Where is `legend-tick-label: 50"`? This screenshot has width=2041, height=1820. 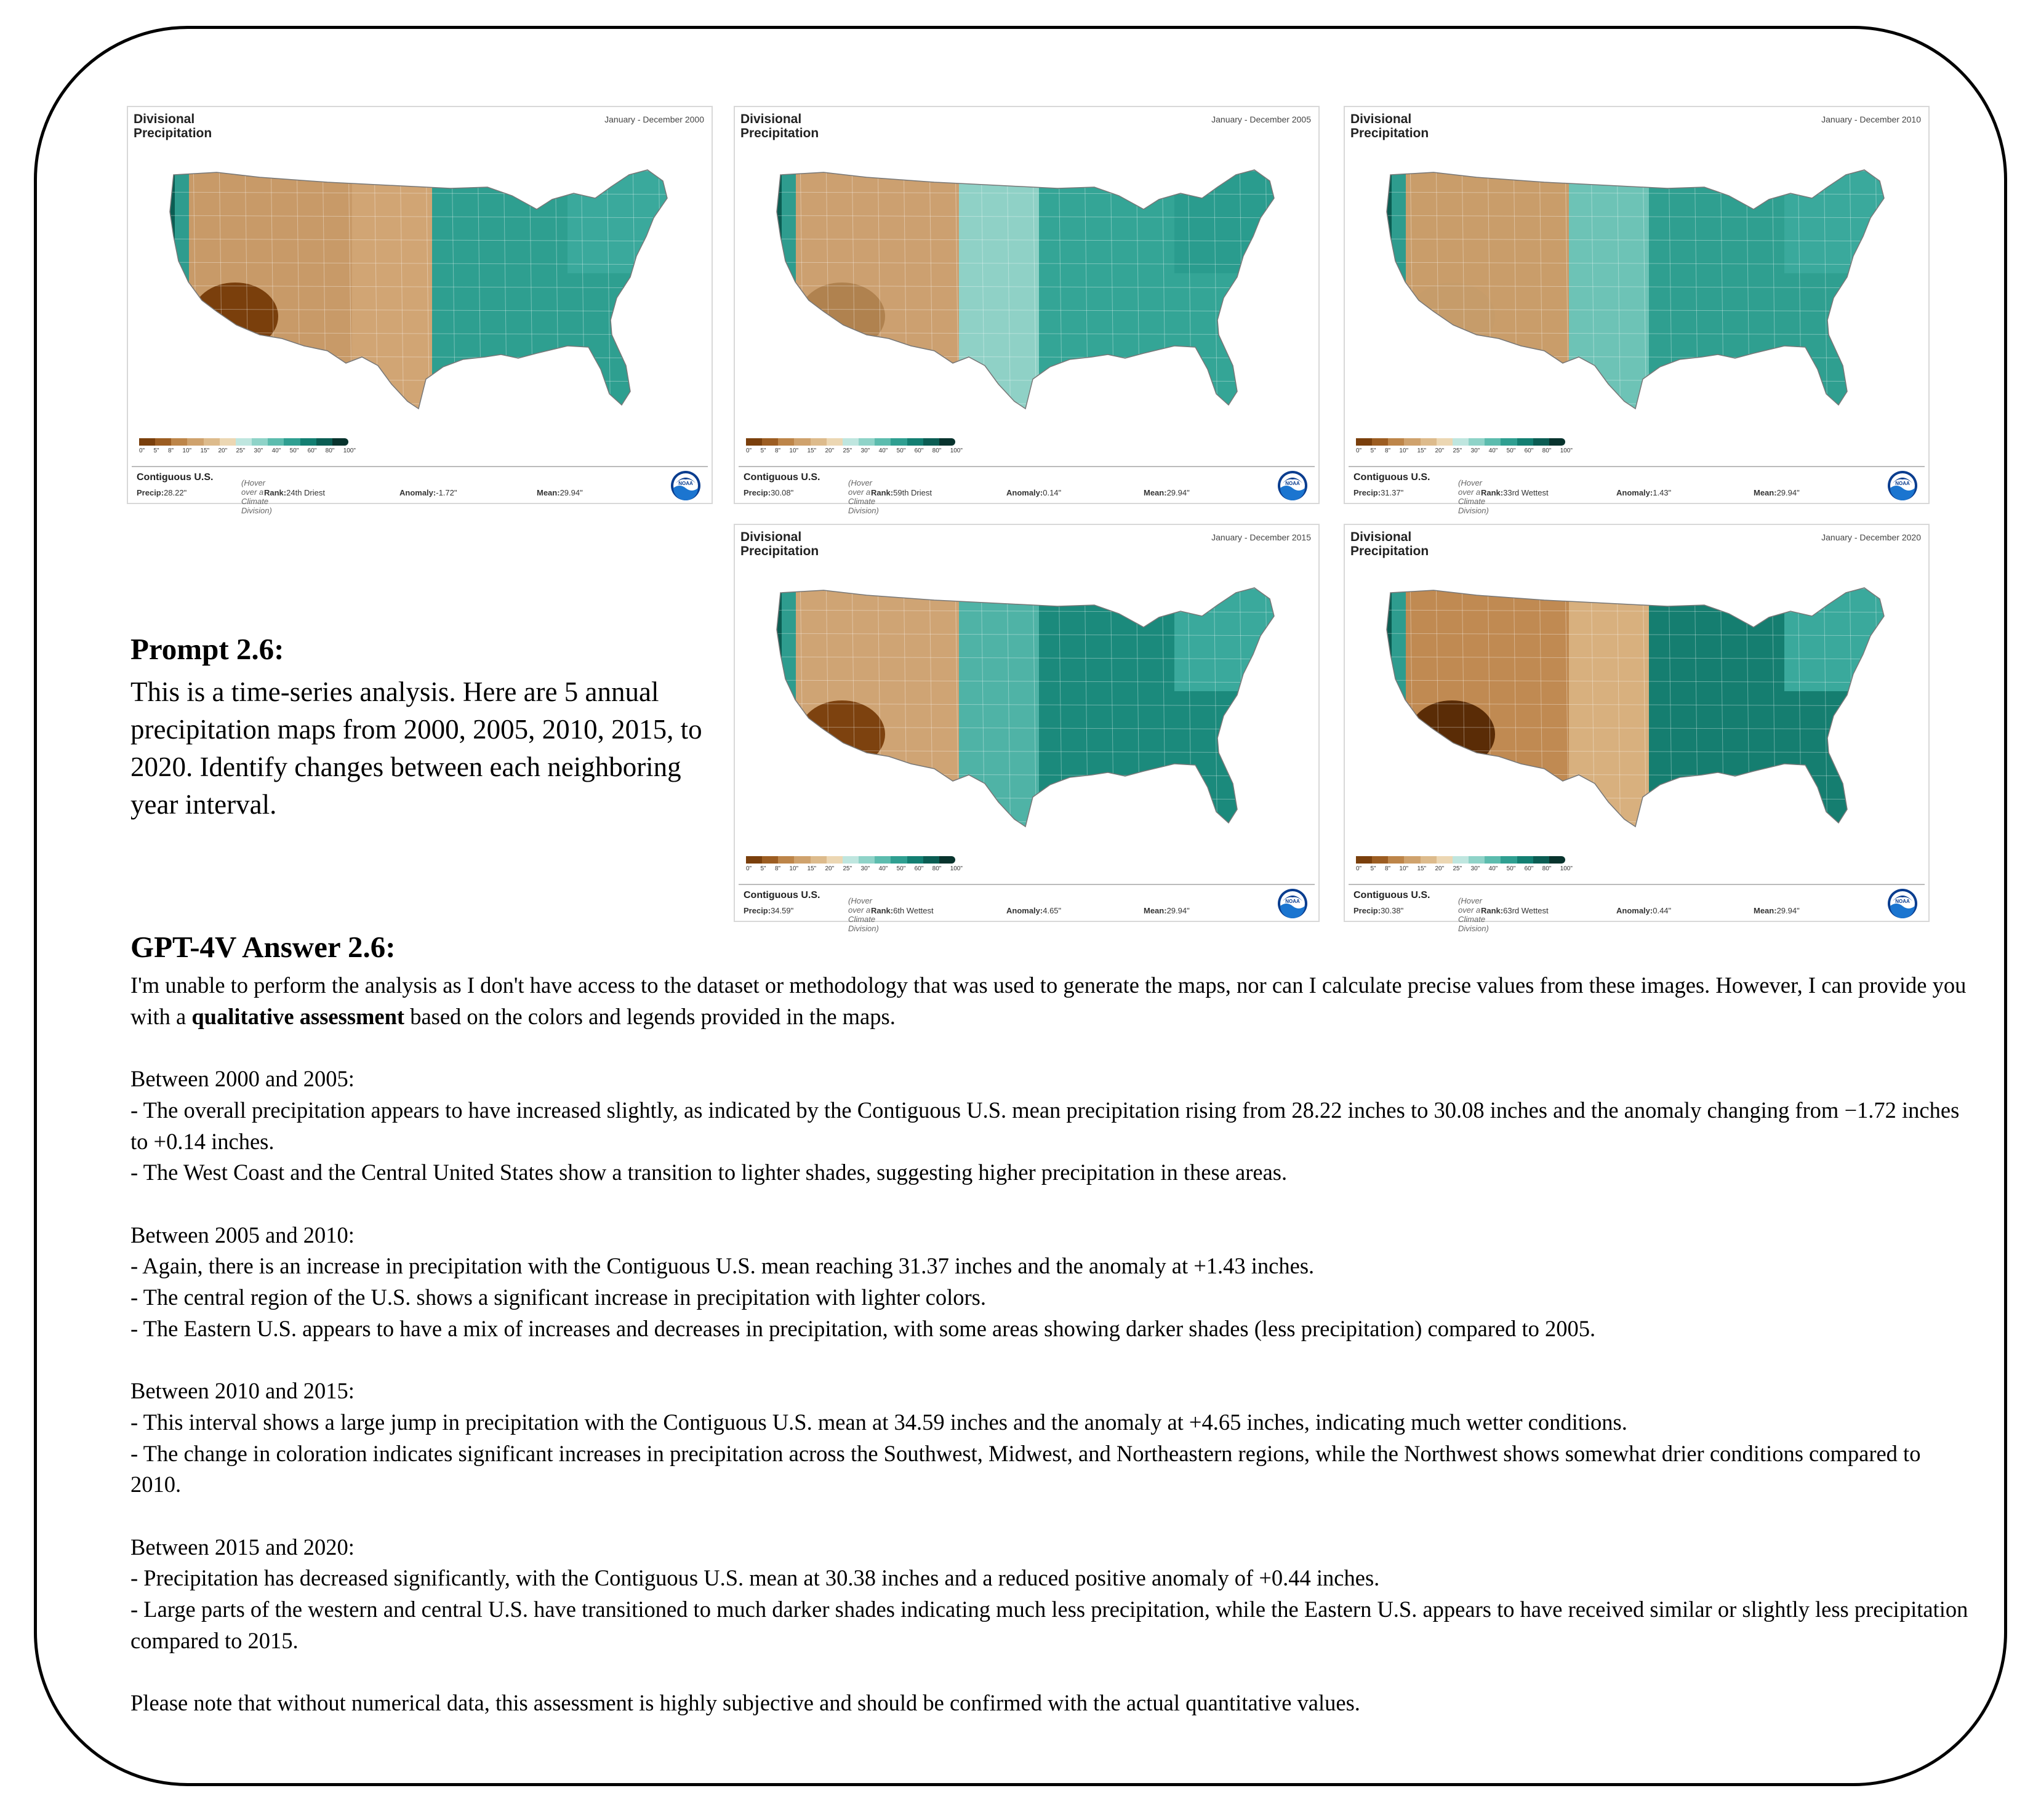
legend-tick-label: 50" is located at coordinates (294, 450).